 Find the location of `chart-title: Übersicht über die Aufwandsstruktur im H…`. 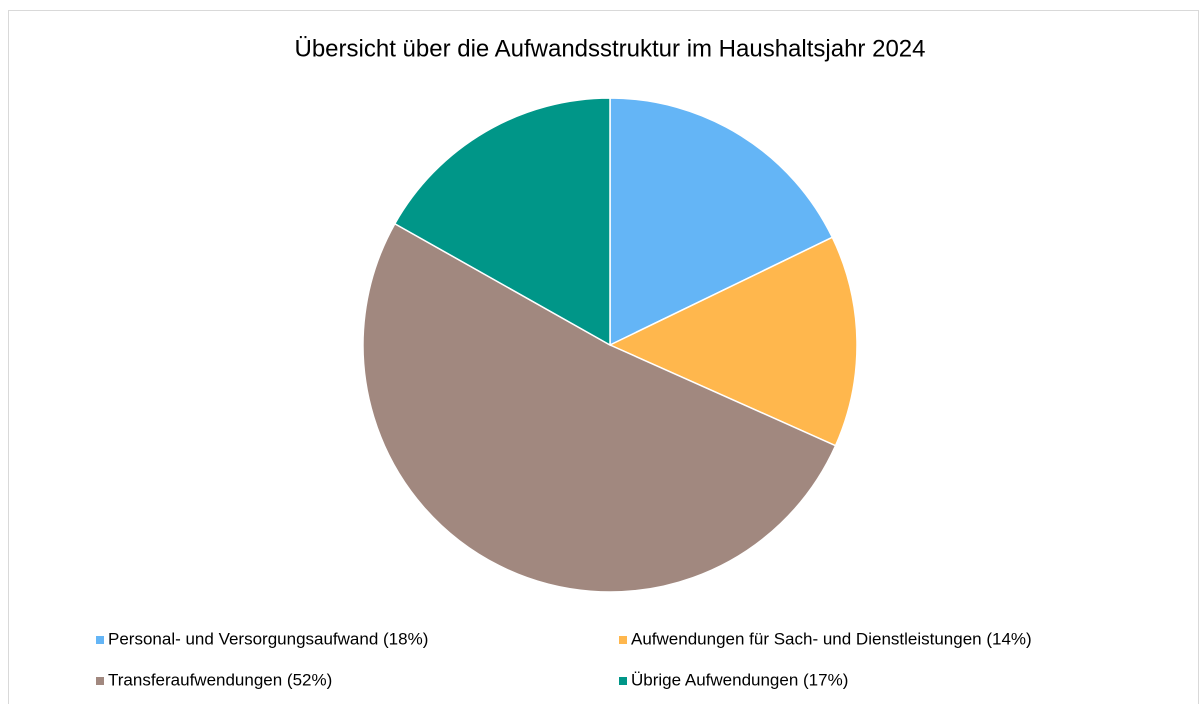

chart-title: Übersicht über die Aufwandsstruktur im H… is located at coordinates (610, 48).